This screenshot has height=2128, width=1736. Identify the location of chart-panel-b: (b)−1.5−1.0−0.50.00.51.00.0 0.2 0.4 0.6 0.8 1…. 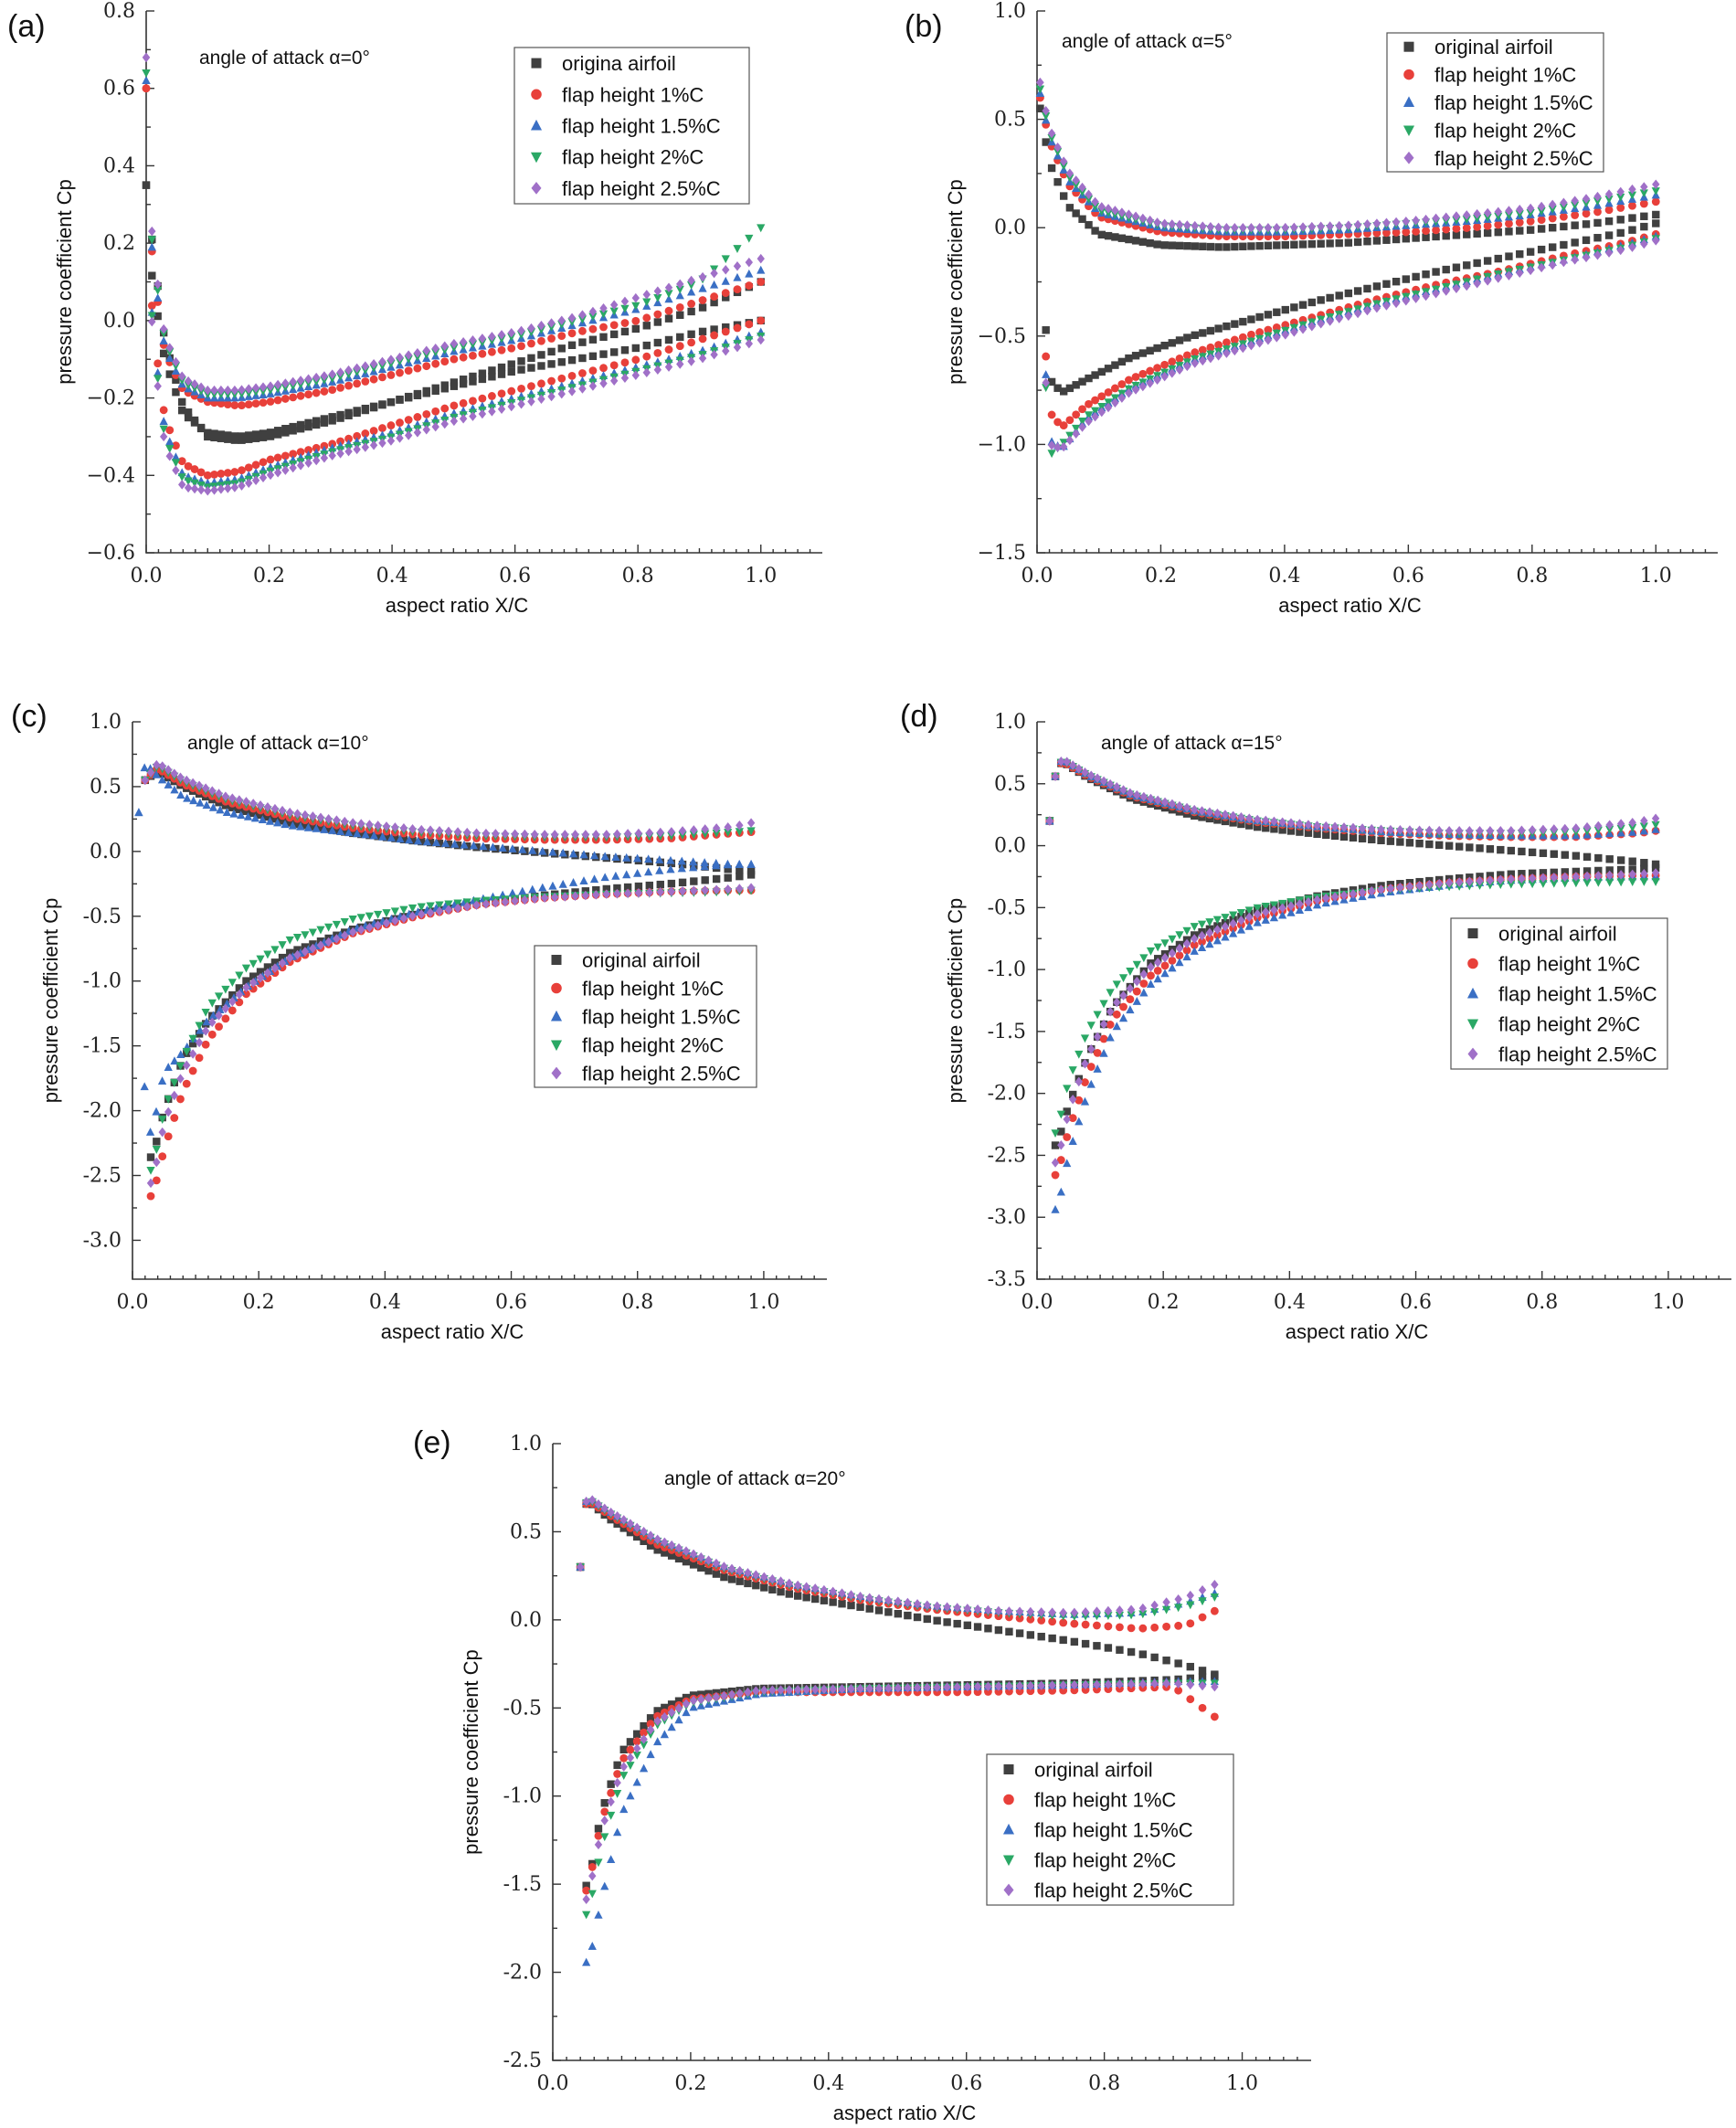
(1311, 308).